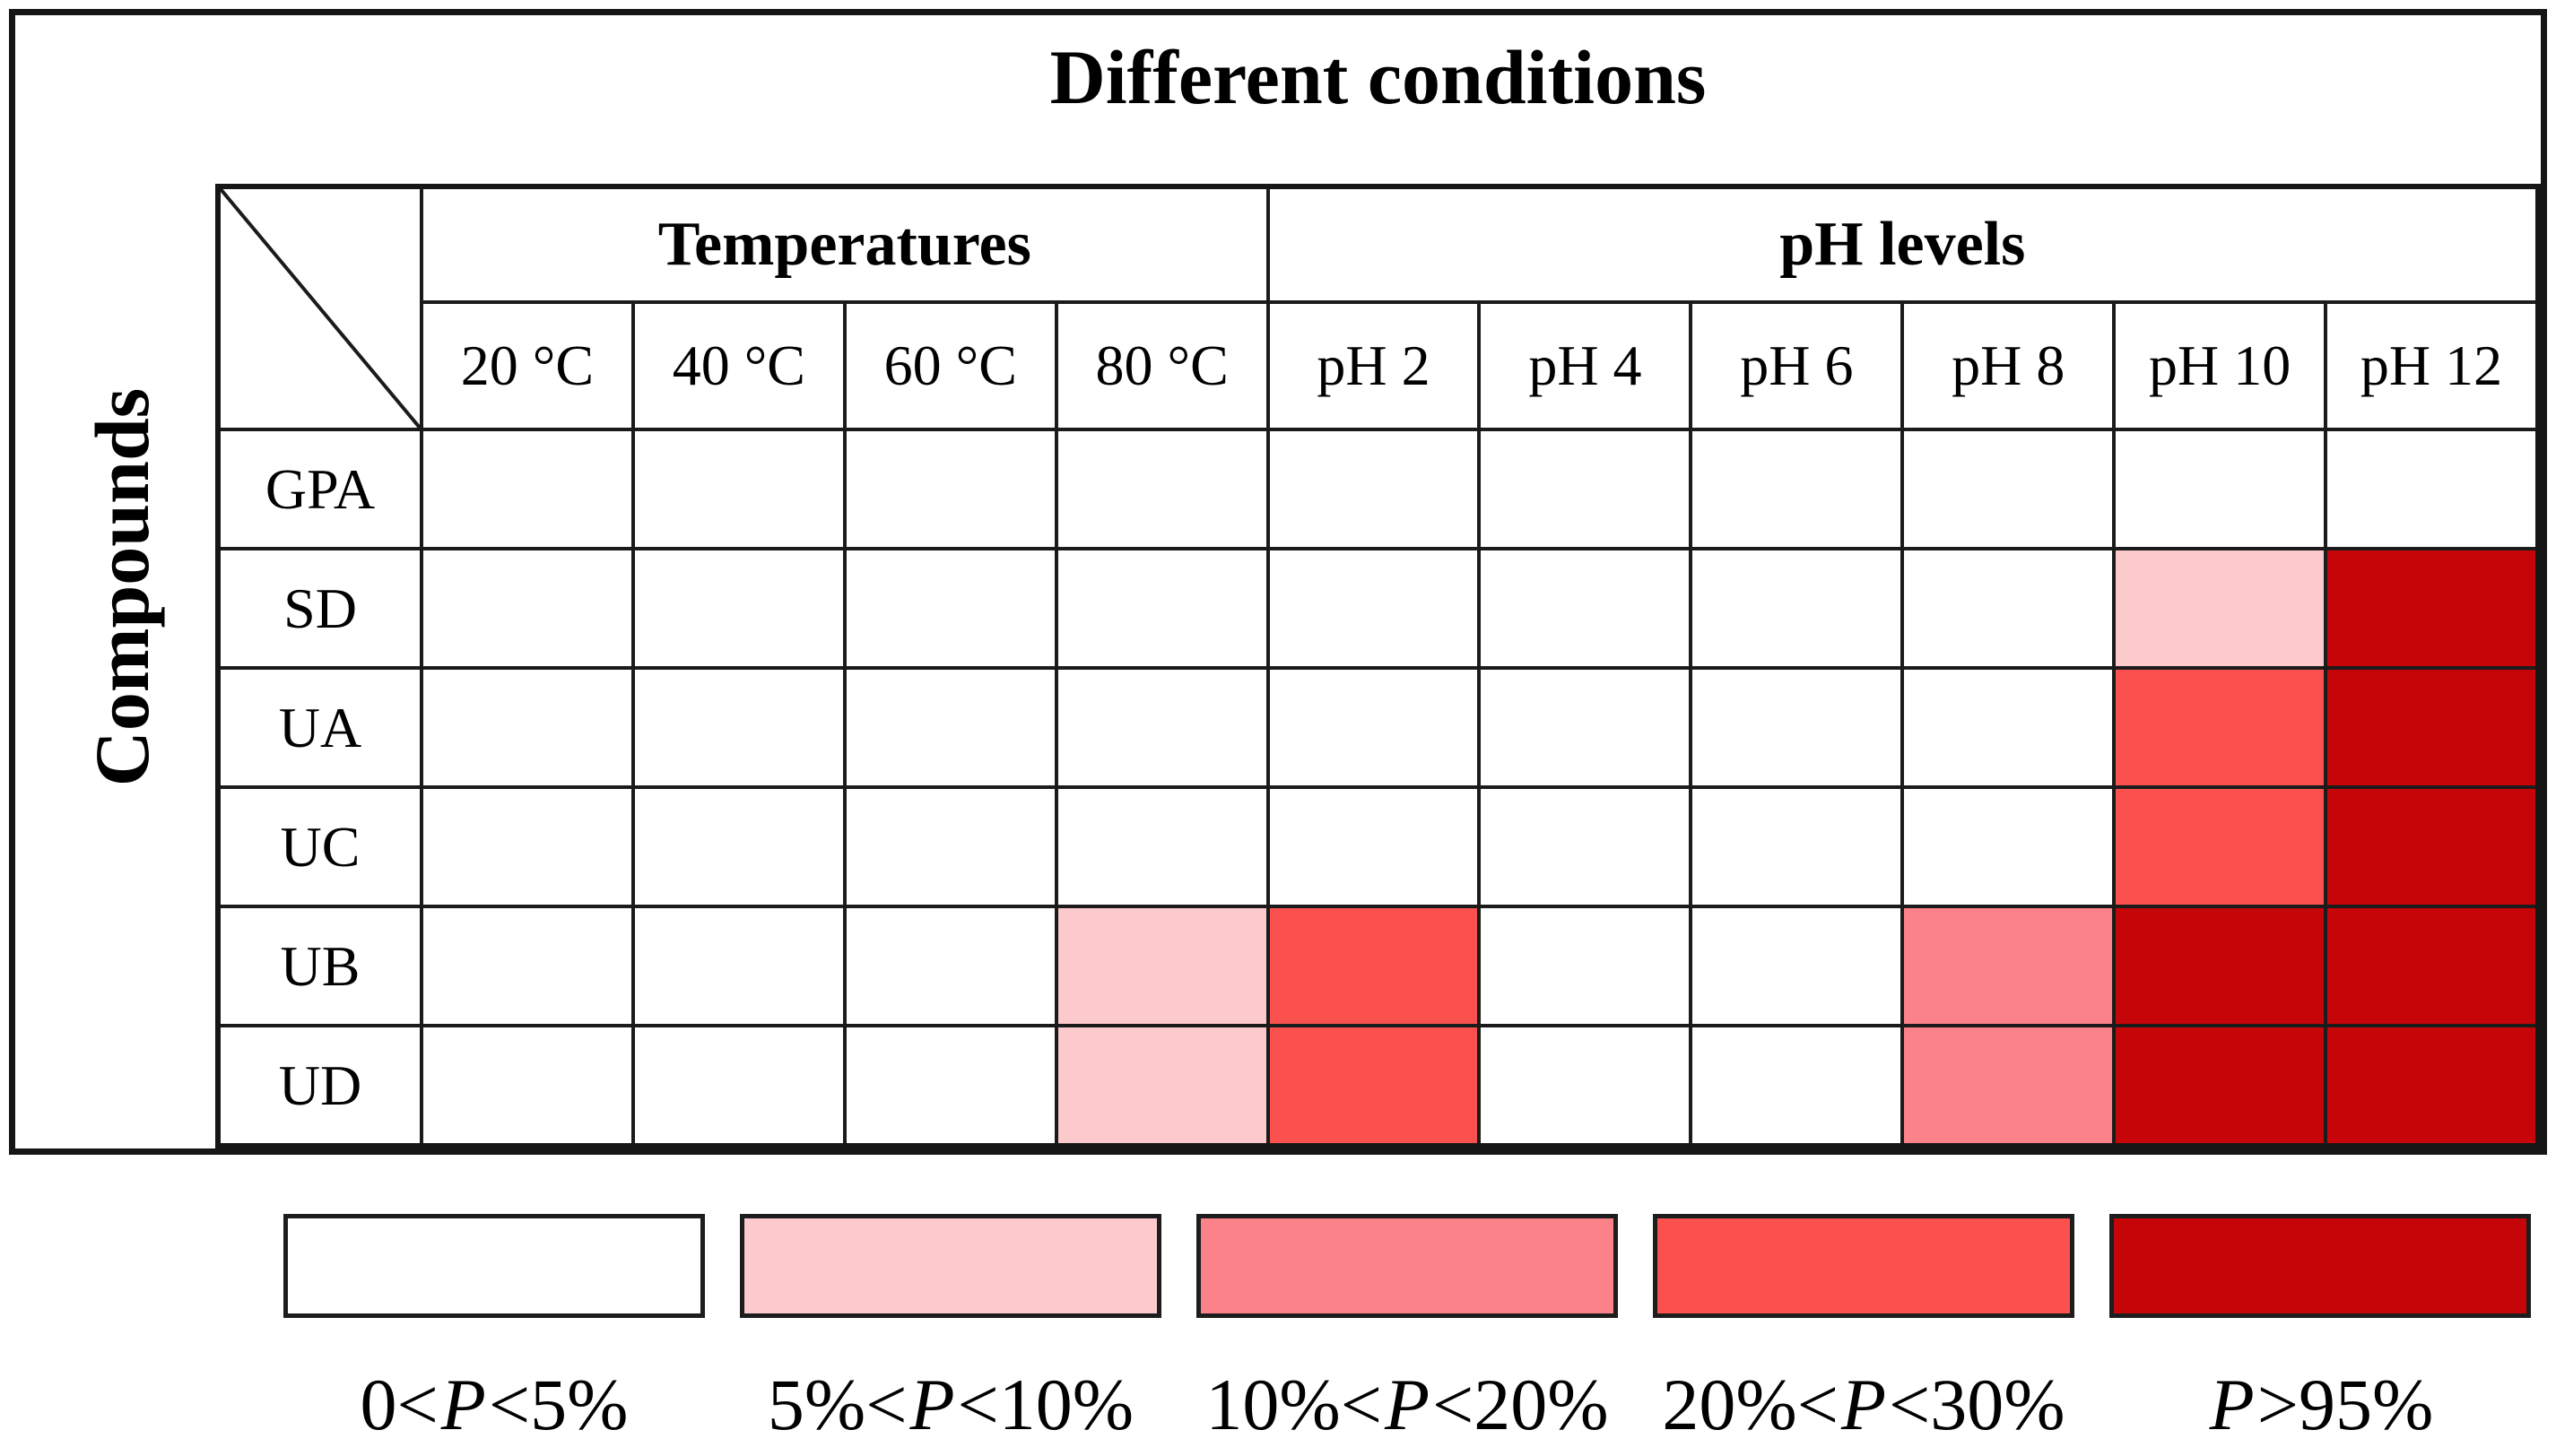 The image size is (2556, 1456). I want to click on column-header-ph-4: pH 4, so click(1585, 366).